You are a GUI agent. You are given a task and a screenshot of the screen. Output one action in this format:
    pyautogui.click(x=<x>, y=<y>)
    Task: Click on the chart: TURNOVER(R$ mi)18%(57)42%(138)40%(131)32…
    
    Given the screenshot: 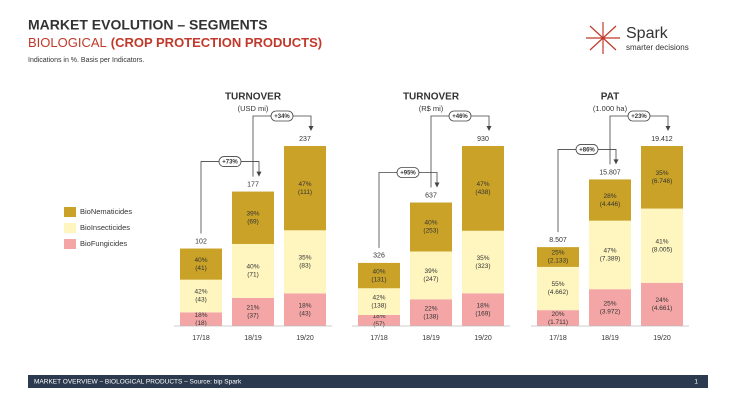 What is the action you would take?
    pyautogui.click(x=431, y=217)
    